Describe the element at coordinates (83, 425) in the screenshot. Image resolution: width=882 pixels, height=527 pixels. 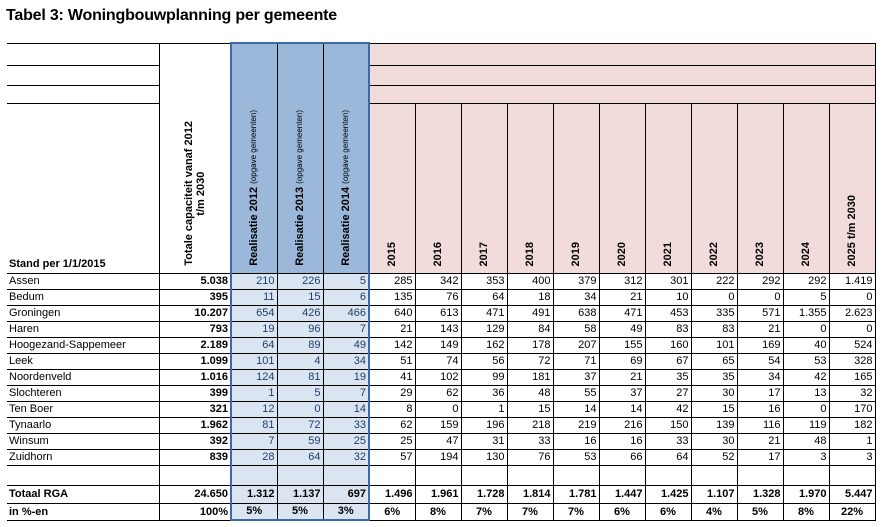
I see `gemeente-name: Tynaarlo` at that location.